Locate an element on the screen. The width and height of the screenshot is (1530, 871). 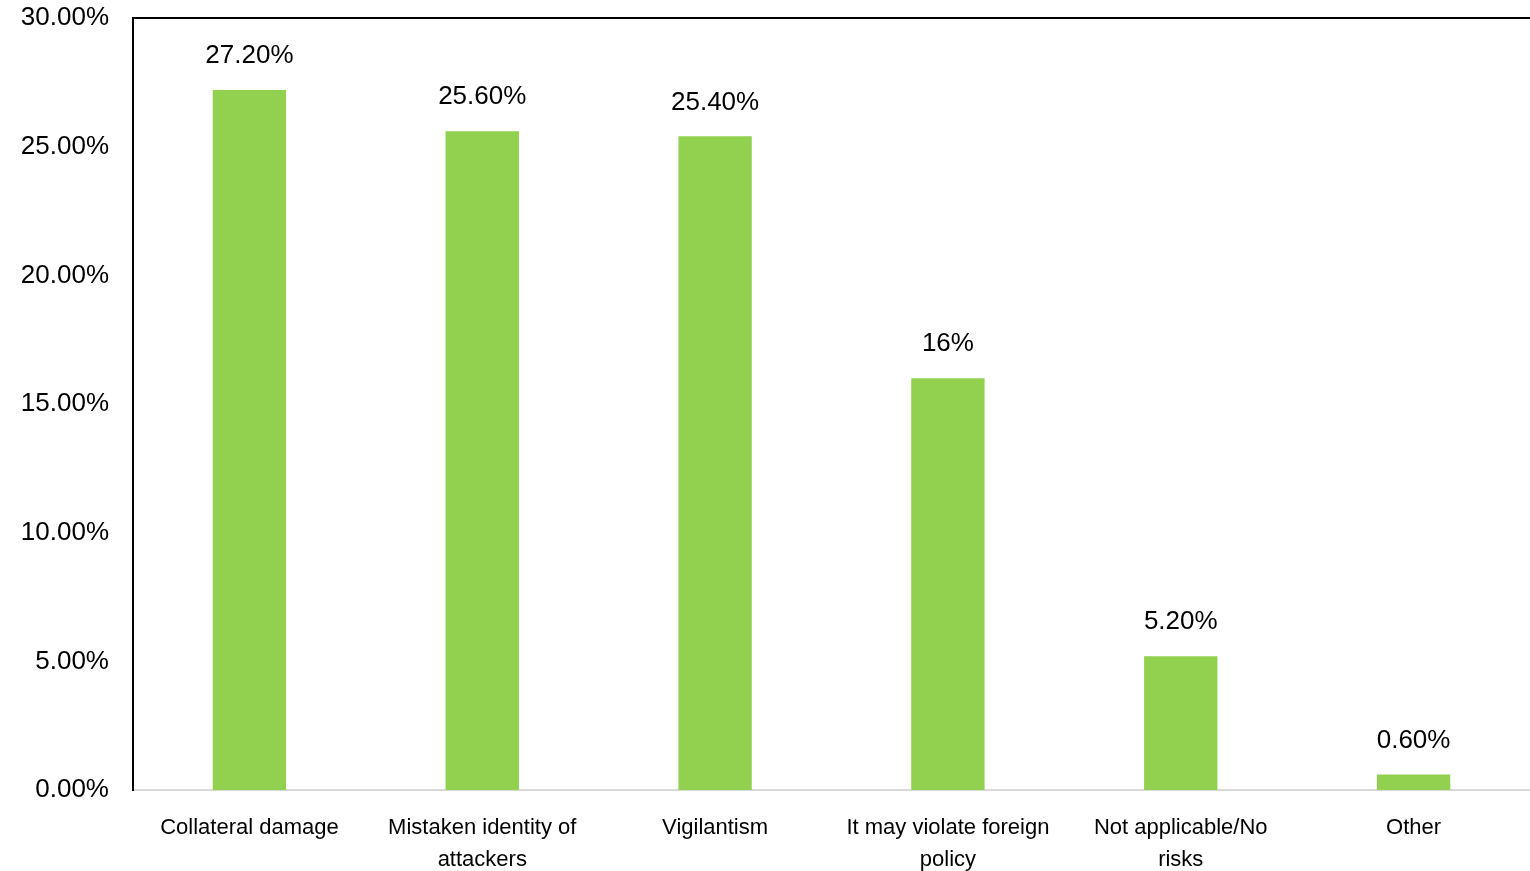
data-label: 5.20% is located at coordinates (1180, 620).